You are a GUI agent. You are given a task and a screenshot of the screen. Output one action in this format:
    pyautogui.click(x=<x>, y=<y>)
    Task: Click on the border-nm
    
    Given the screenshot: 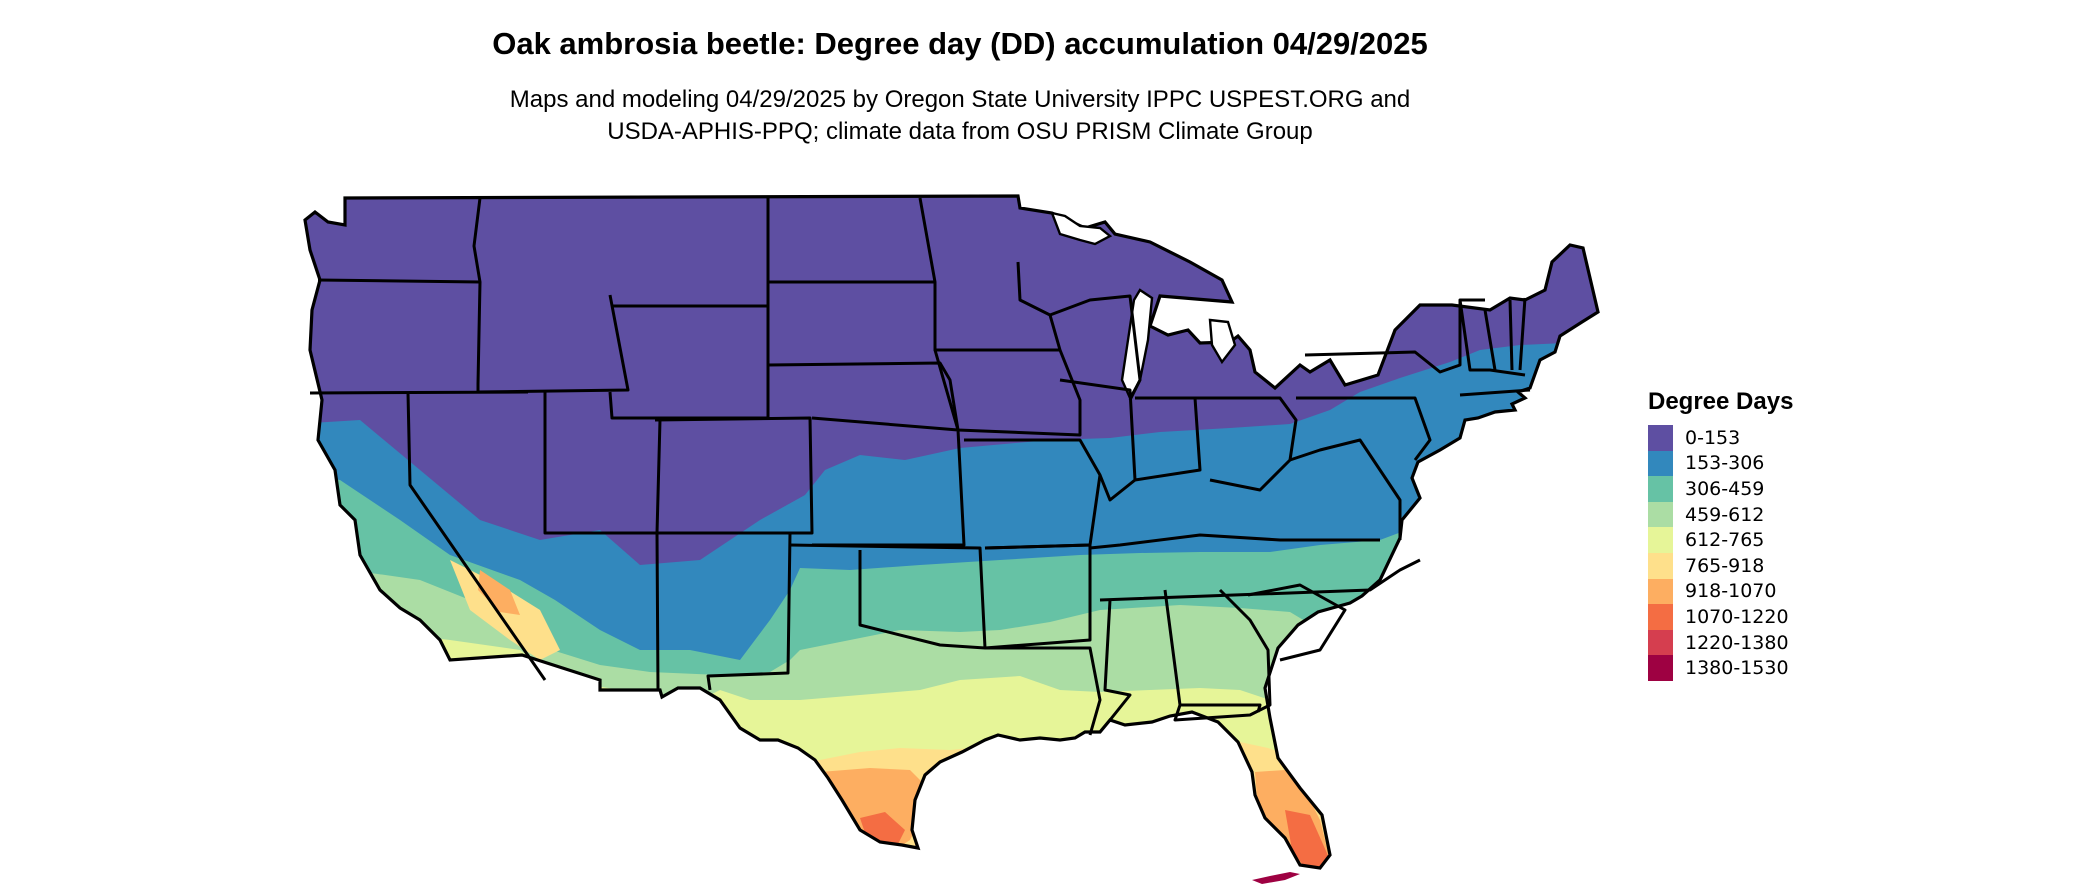 What is the action you would take?
    pyautogui.click(x=724, y=611)
    